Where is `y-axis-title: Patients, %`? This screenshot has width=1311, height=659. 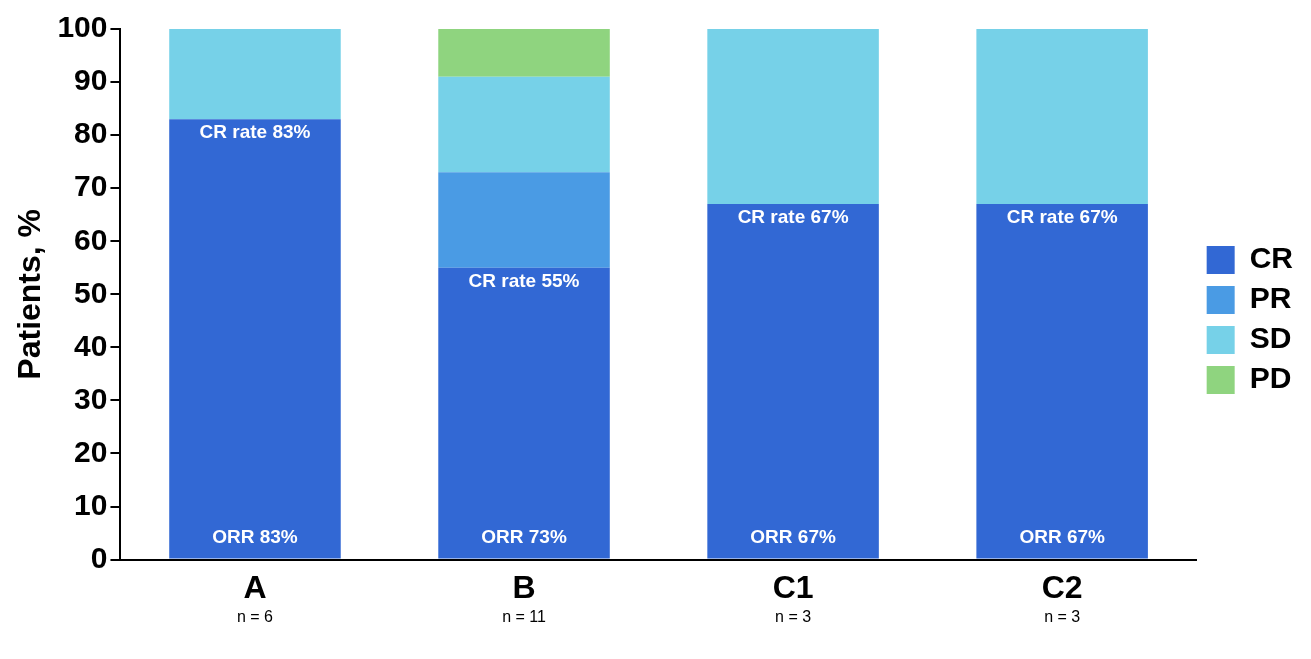
y-axis-title: Patients, % is located at coordinates (29, 294).